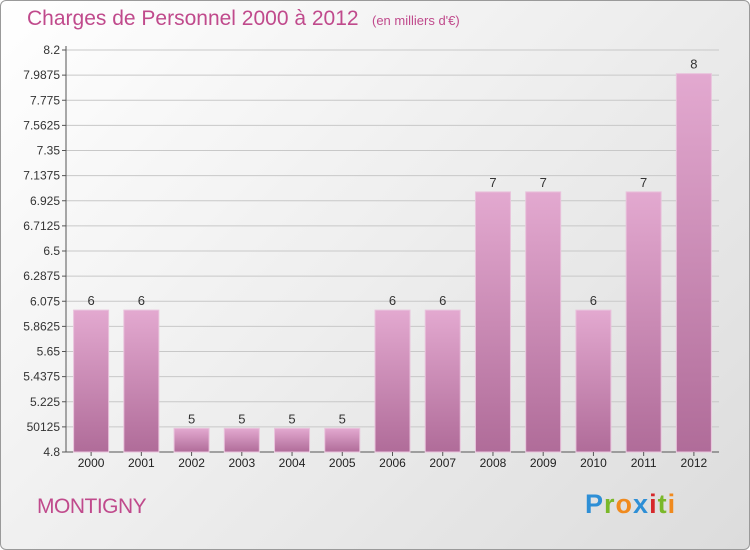 The height and width of the screenshot is (550, 750). I want to click on x-tick-label: 2011, so click(644, 463).